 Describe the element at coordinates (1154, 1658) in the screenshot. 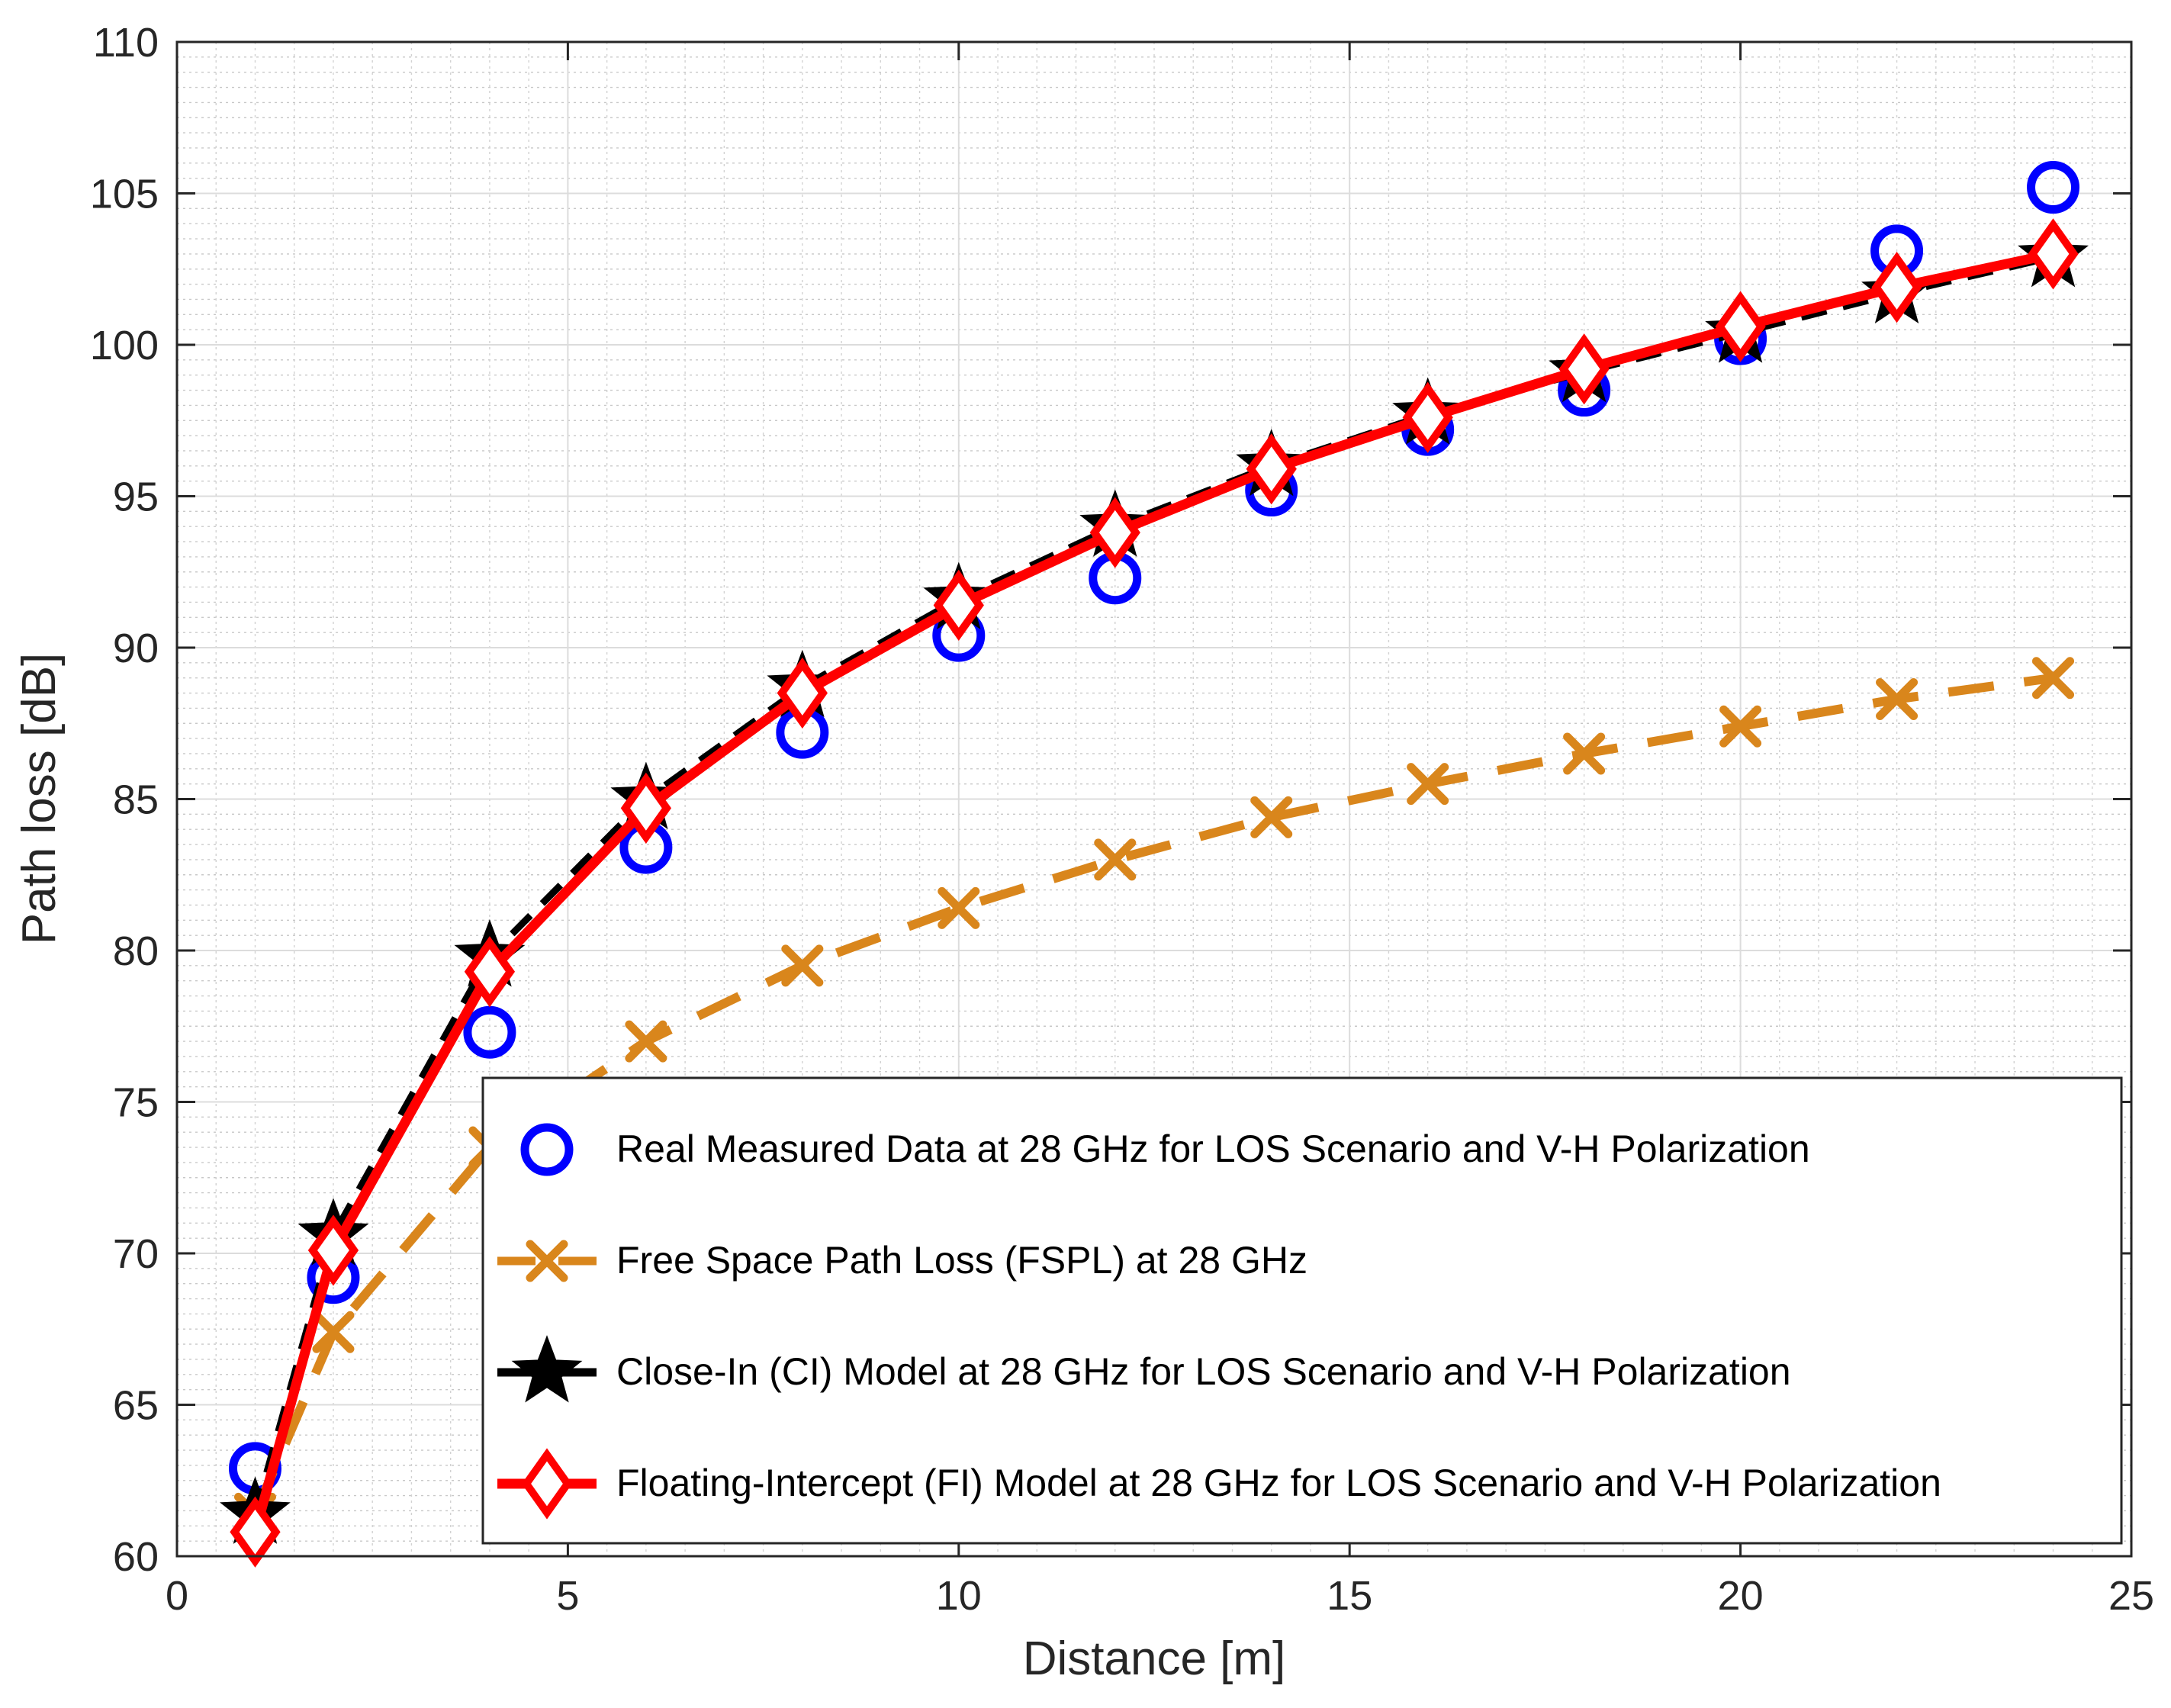

I see `x-axis-title: Distance [m]` at that location.